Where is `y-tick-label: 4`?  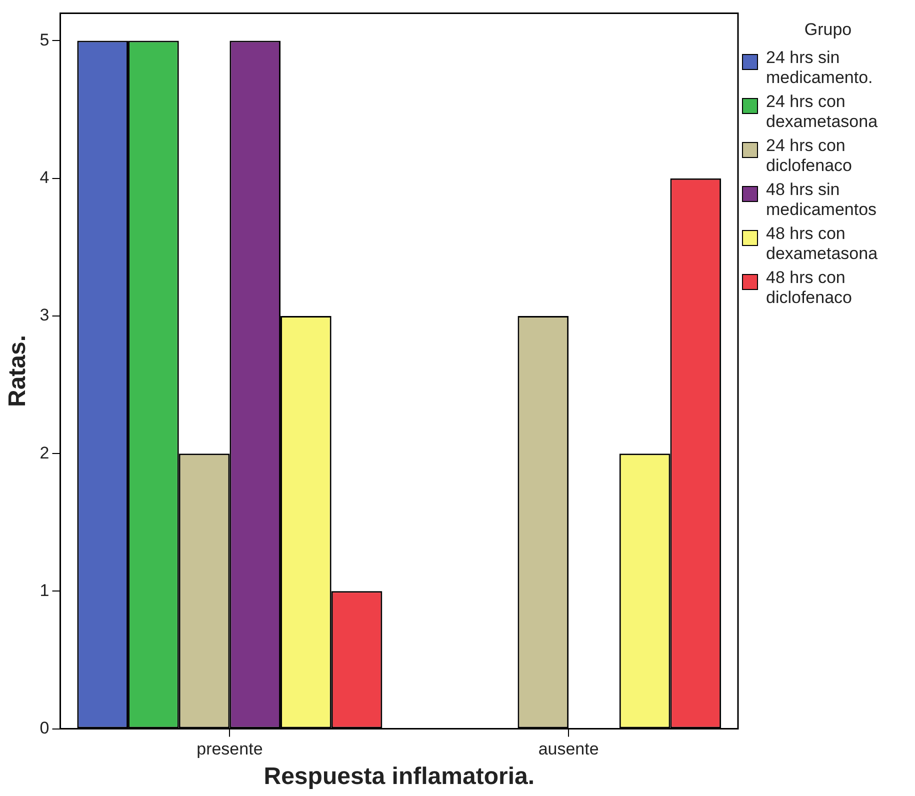
y-tick-label: 4 is located at coordinates (45, 178).